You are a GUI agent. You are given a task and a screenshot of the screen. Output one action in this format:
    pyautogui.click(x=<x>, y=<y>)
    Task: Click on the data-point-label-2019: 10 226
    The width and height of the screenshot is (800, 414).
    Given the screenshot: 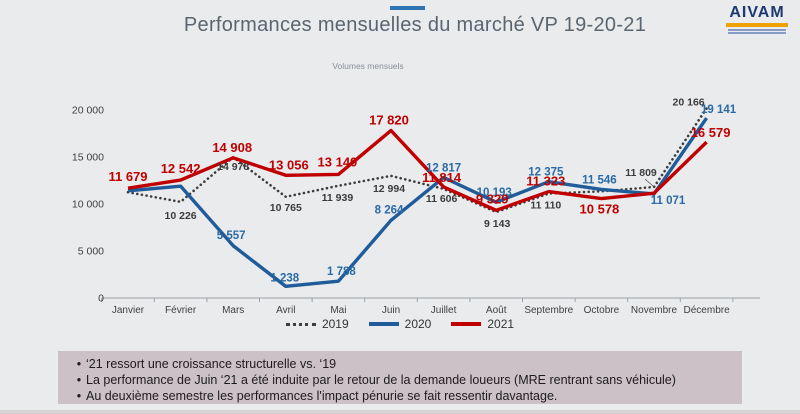 What is the action you would take?
    pyautogui.click(x=181, y=216)
    